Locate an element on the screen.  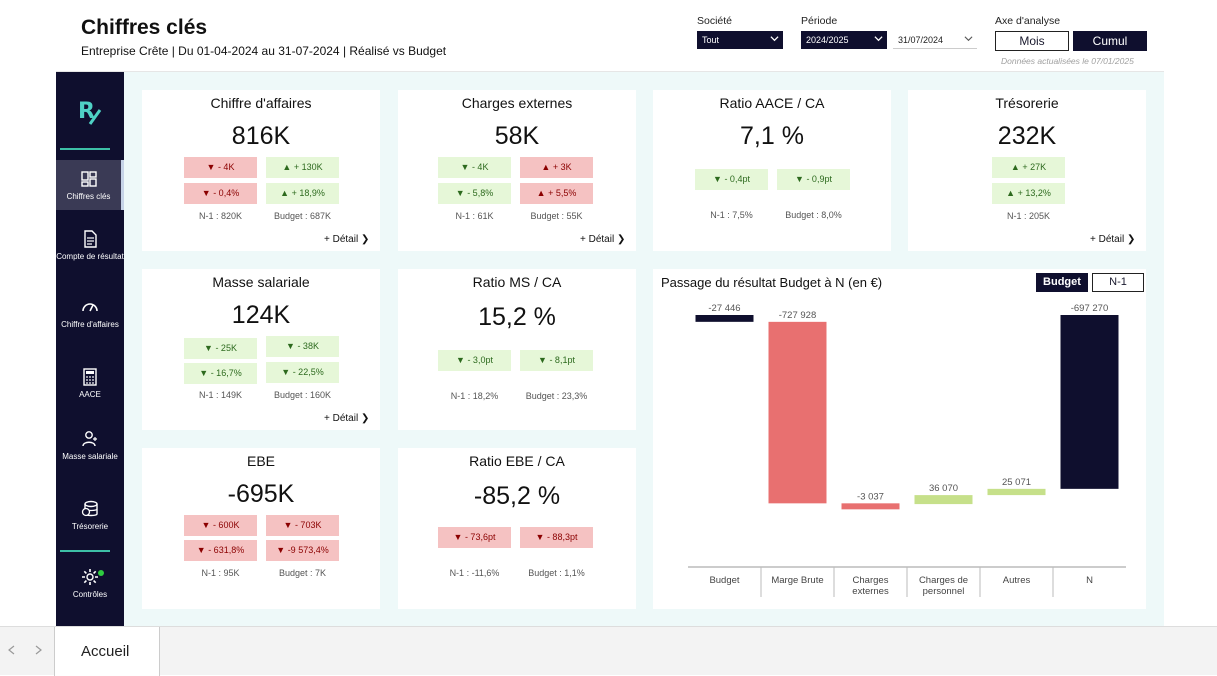
budget-reference: Budget : 23,3% is located at coordinates (556, 396).